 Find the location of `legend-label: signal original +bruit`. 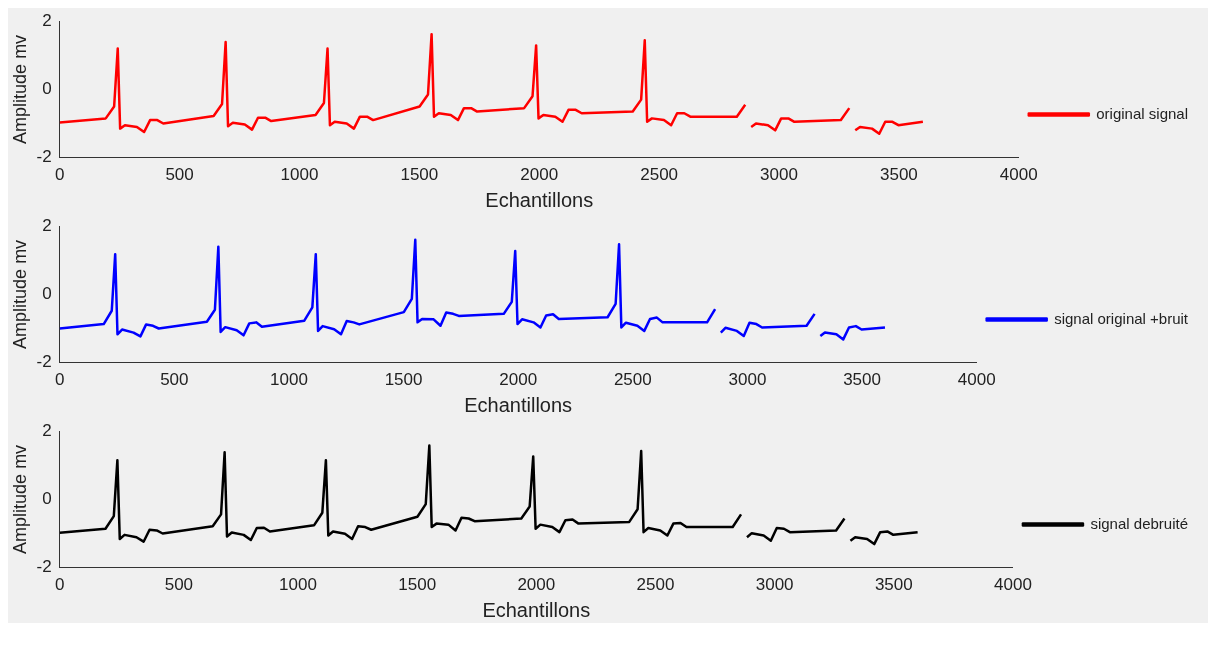

legend-label: signal original +bruit is located at coordinates (1121, 318).